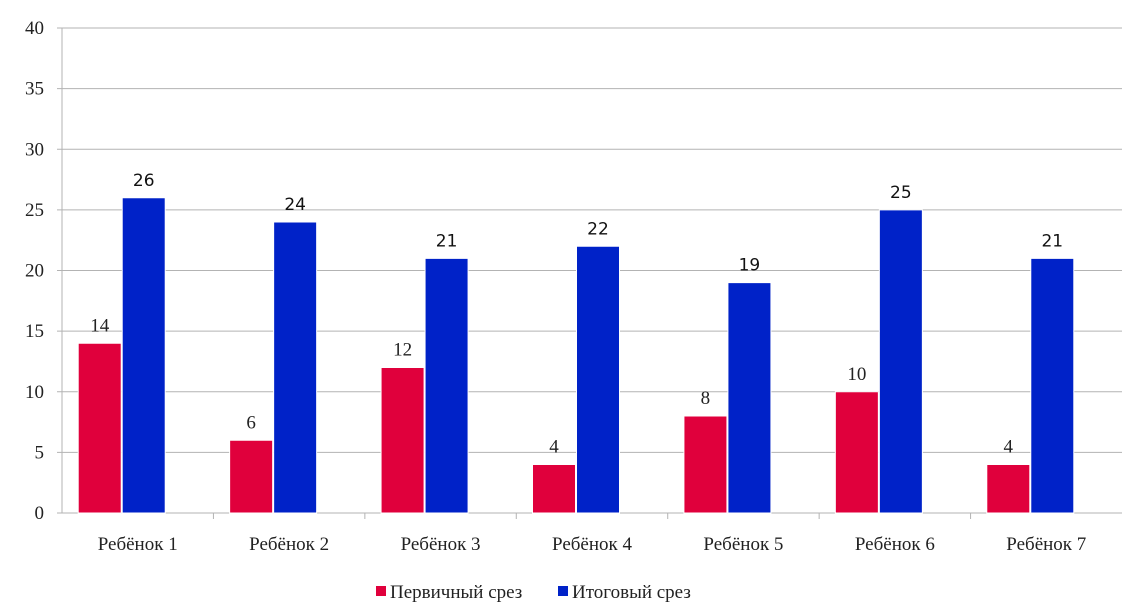  What do you see at coordinates (750, 266) in the screenshot?
I see `data-label: 19` at bounding box center [750, 266].